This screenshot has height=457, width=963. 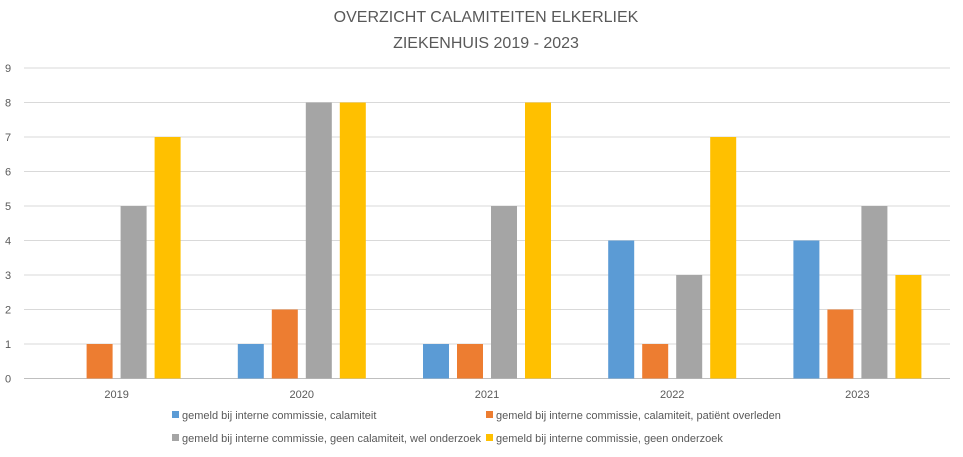 I want to click on x-tick-label-2022: 2022, so click(x=672, y=395).